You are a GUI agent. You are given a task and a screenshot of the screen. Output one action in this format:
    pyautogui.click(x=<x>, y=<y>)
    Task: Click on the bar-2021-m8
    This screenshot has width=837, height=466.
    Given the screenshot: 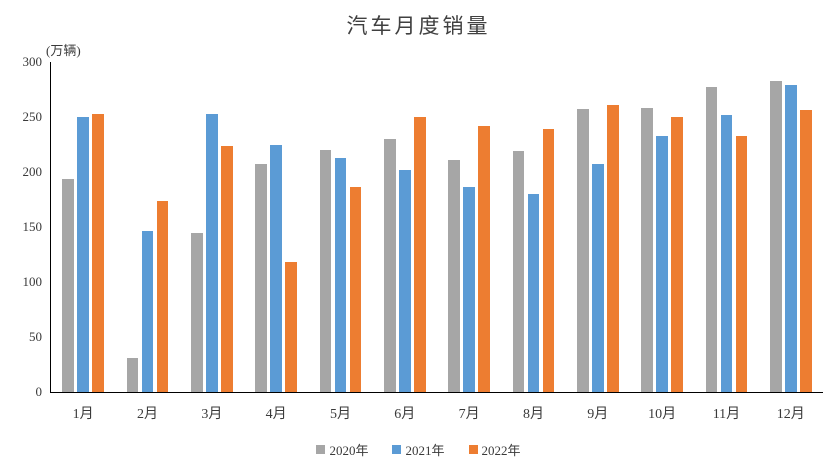 What is the action you would take?
    pyautogui.click(x=533, y=293)
    